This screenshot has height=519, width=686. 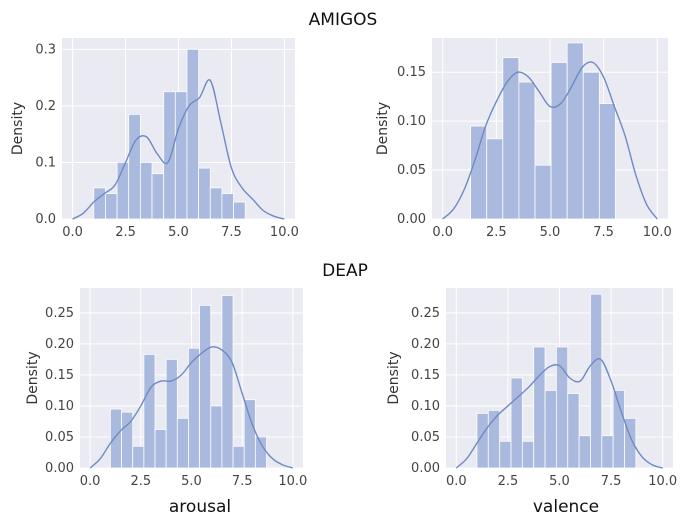 I want to click on y-tick-label: 0.1, so click(x=45, y=162).